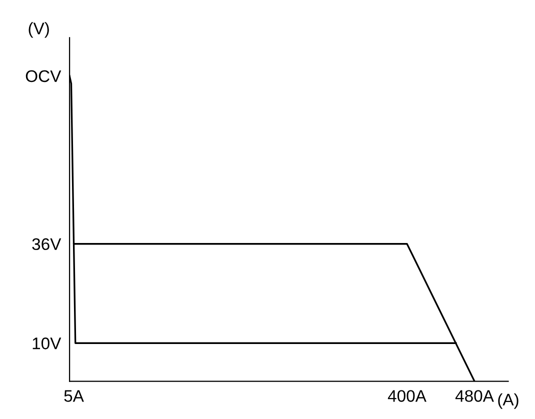  Describe the element at coordinates (47, 344) in the screenshot. I see `y-tick-label: 10V` at that location.